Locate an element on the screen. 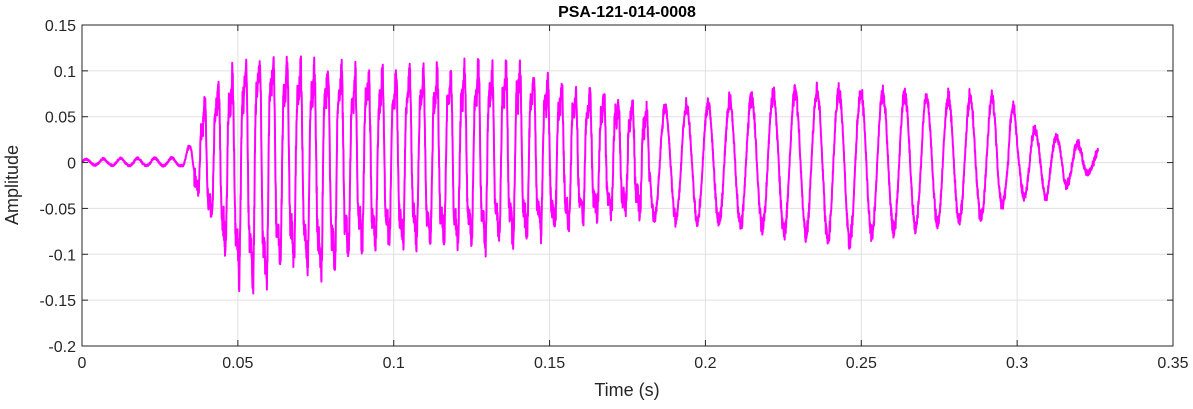  x-tick-label: 0.15 is located at coordinates (549, 363).